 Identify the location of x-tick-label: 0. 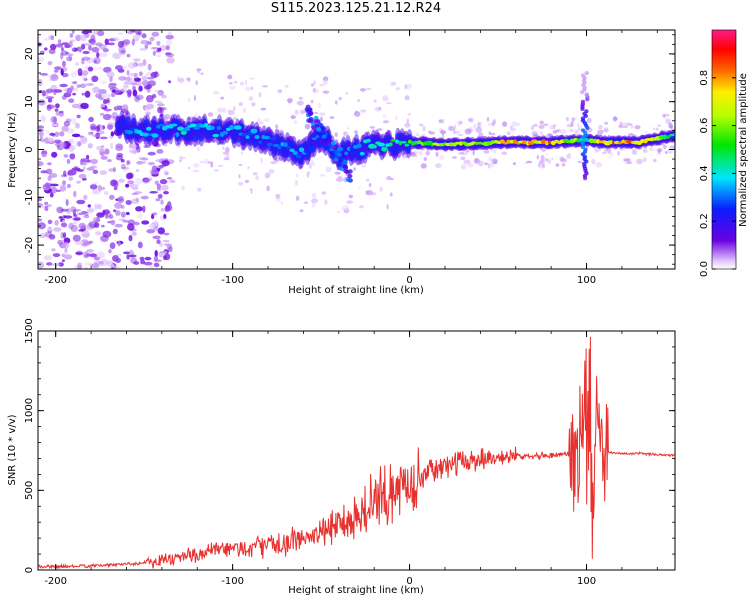
(409, 280).